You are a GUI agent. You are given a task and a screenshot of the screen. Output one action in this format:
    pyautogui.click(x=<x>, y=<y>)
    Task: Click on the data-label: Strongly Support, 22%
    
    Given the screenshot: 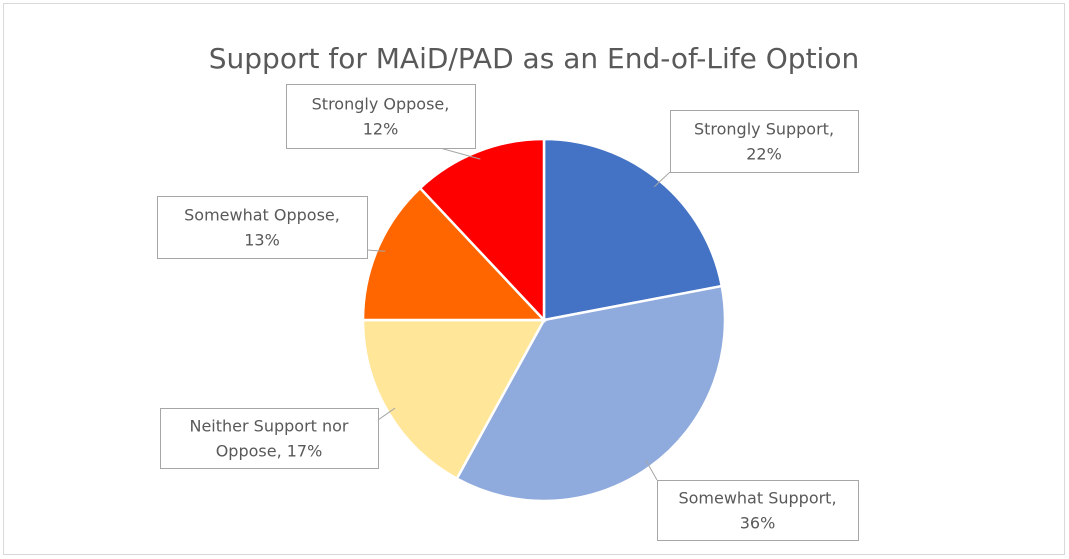 What is the action you would take?
    pyautogui.click(x=764, y=142)
    